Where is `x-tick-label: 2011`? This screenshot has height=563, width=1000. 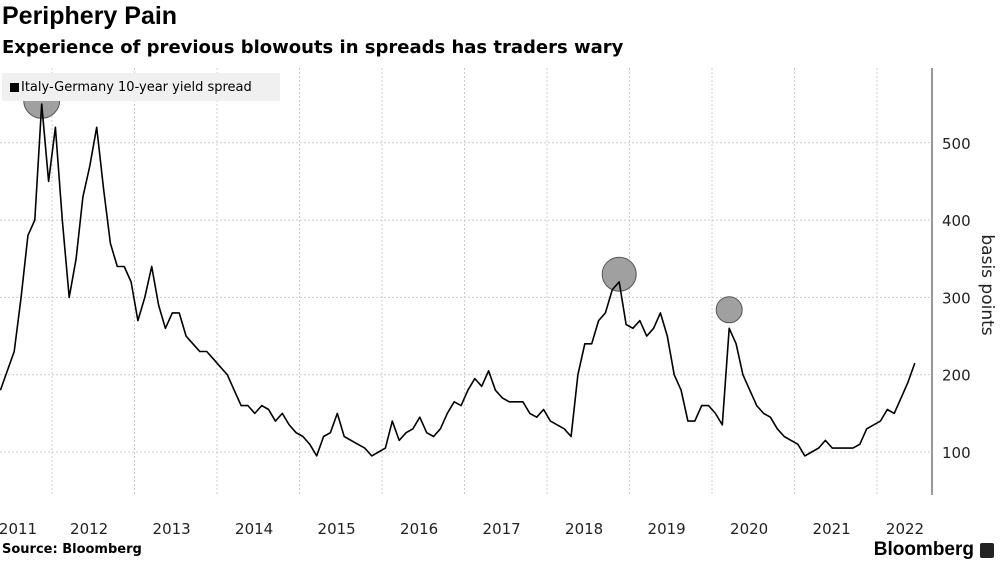
x-tick-label: 2011 is located at coordinates (18, 529).